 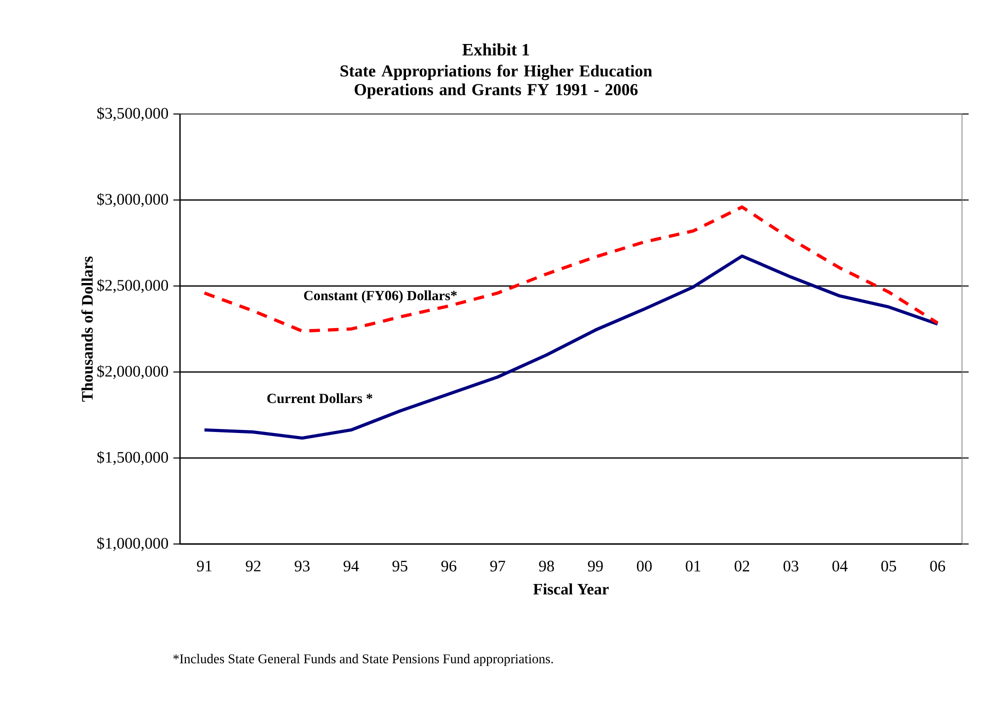 I want to click on y-tick-label: $2,000,000, so click(x=132, y=371).